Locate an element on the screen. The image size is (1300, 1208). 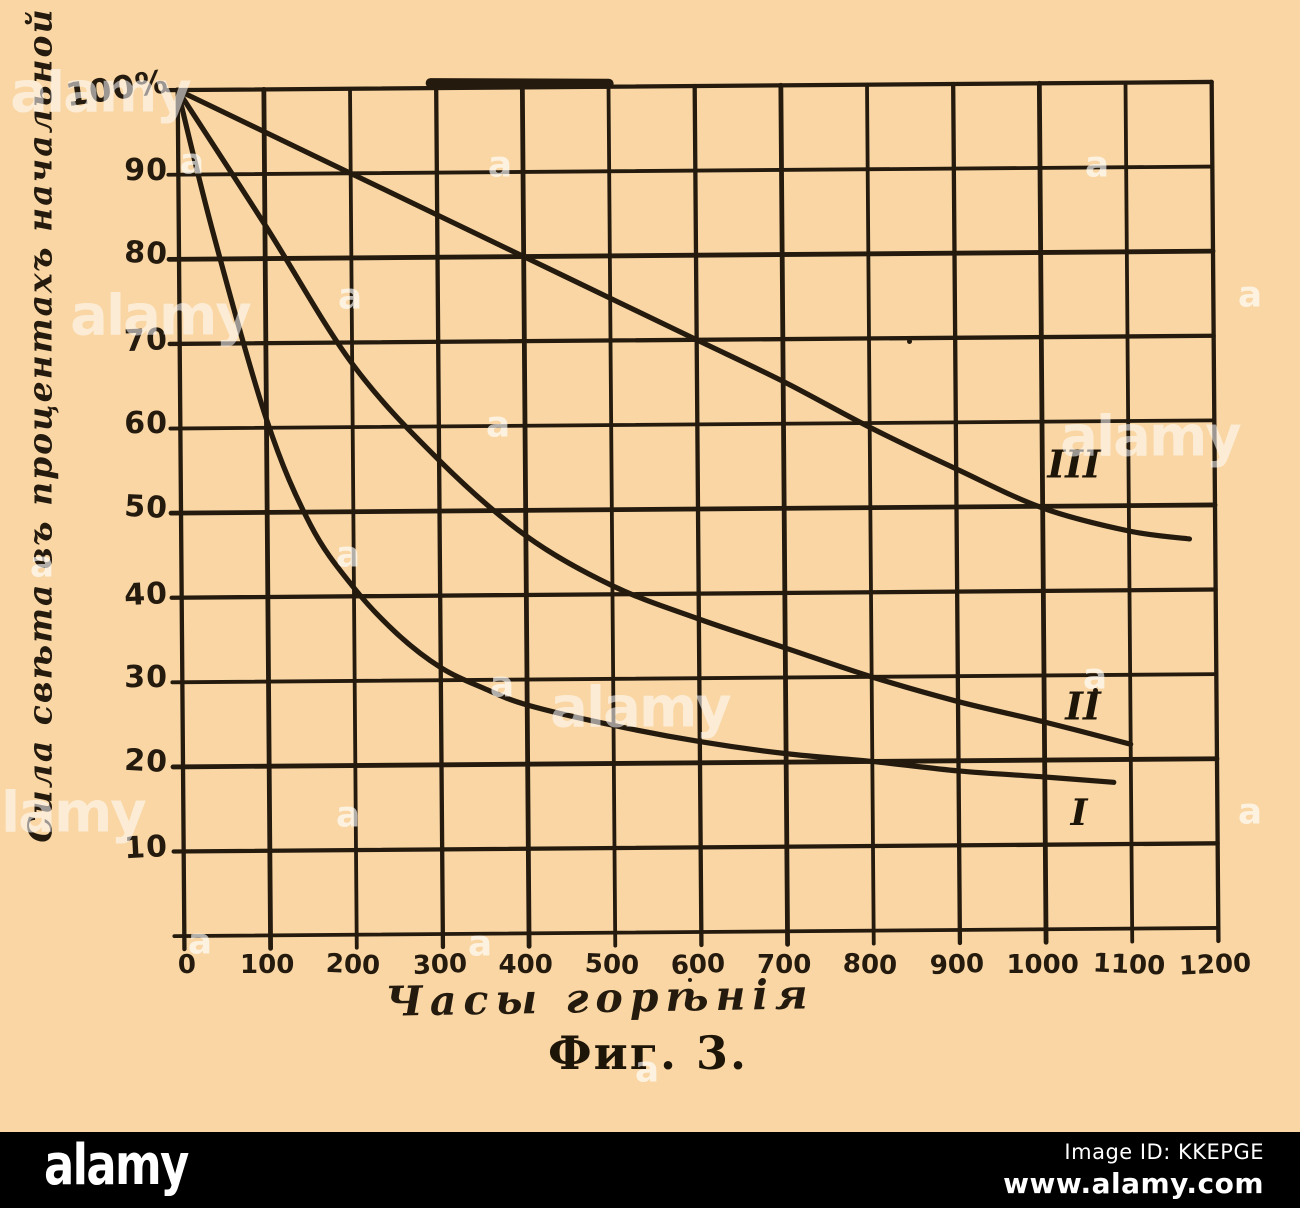
x-tick-label-1200: 1200 is located at coordinates (1215, 965).